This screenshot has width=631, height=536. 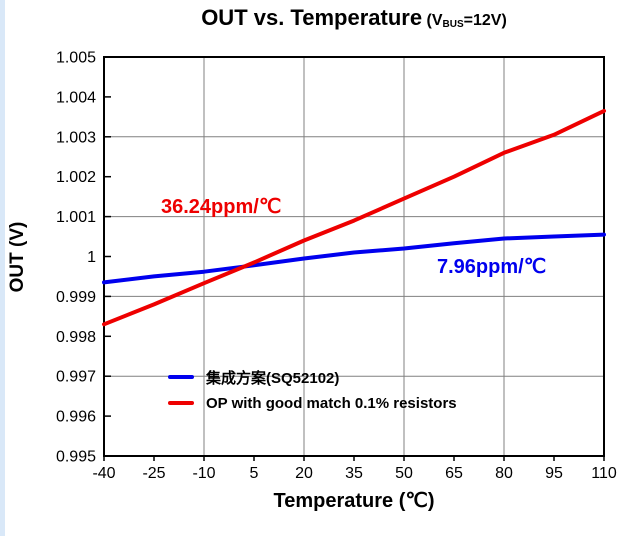 I want to click on x-tick-label: -10, so click(x=203, y=473).